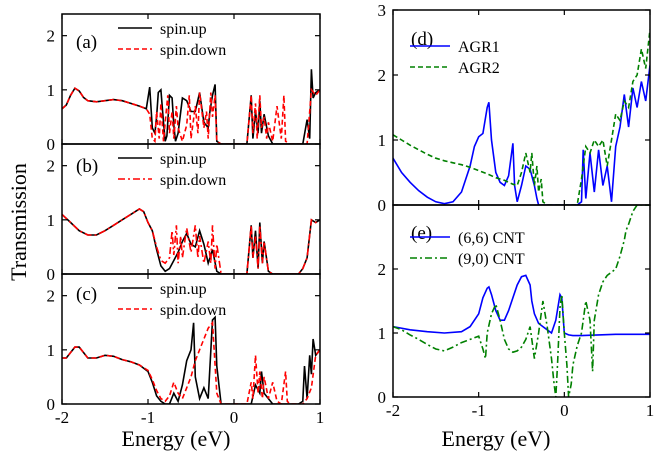 The image size is (661, 458). I want to click on panel-label: (b), so click(87, 166).